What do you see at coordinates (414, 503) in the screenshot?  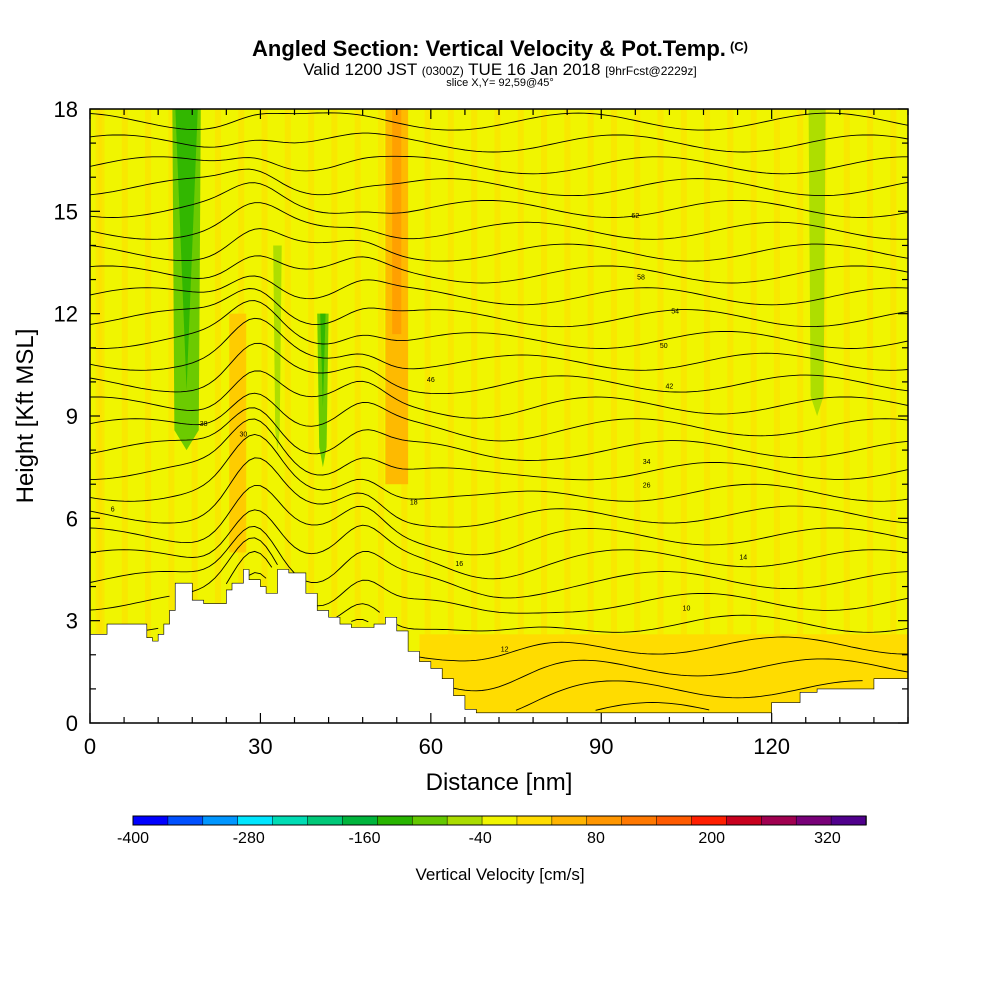 I see `contour-label: 18` at bounding box center [414, 503].